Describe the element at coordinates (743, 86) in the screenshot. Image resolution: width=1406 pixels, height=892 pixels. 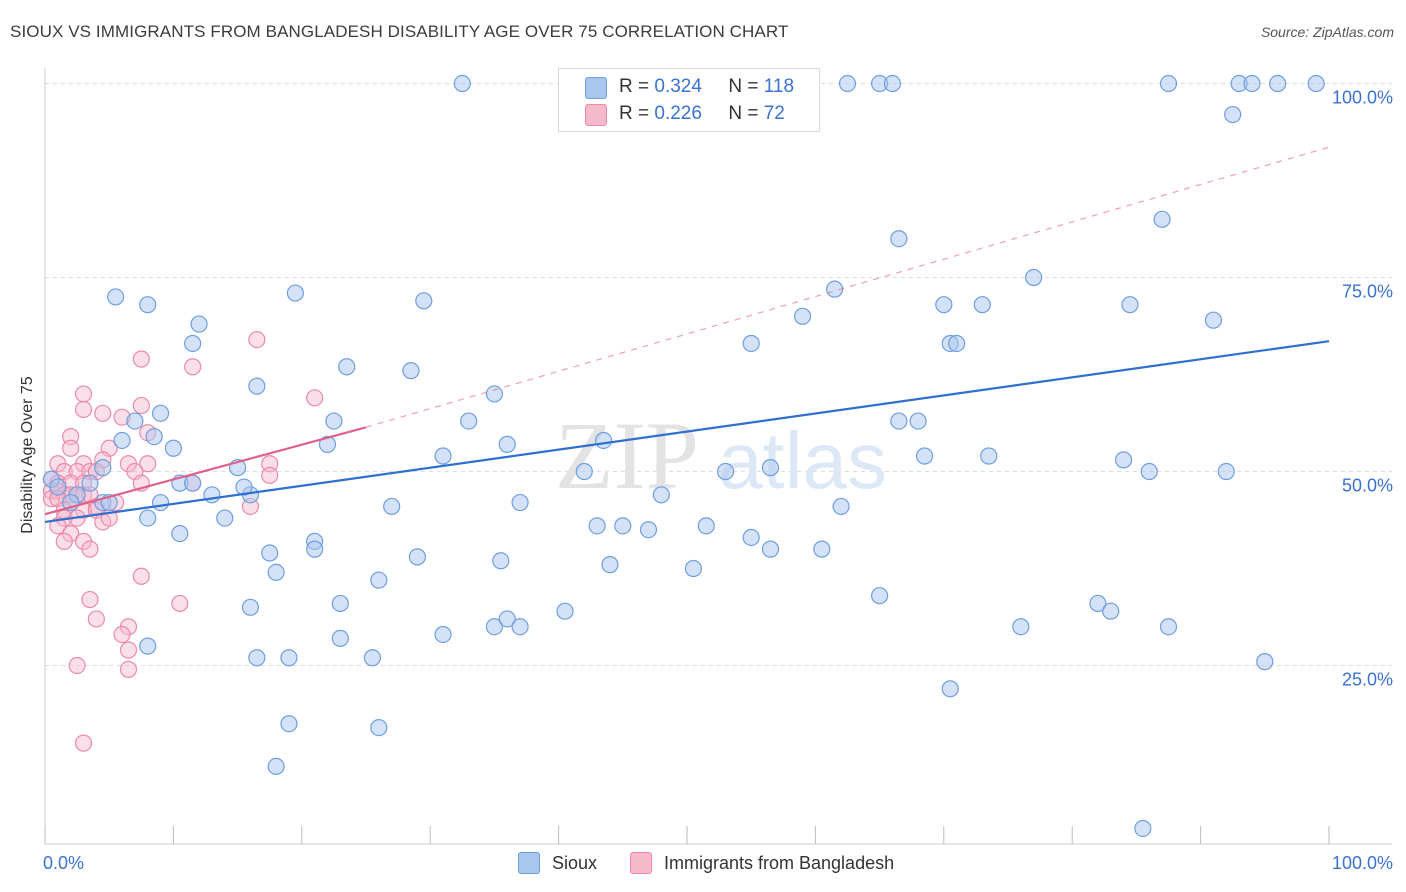
I see `sioux-n-label: N =` at that location.